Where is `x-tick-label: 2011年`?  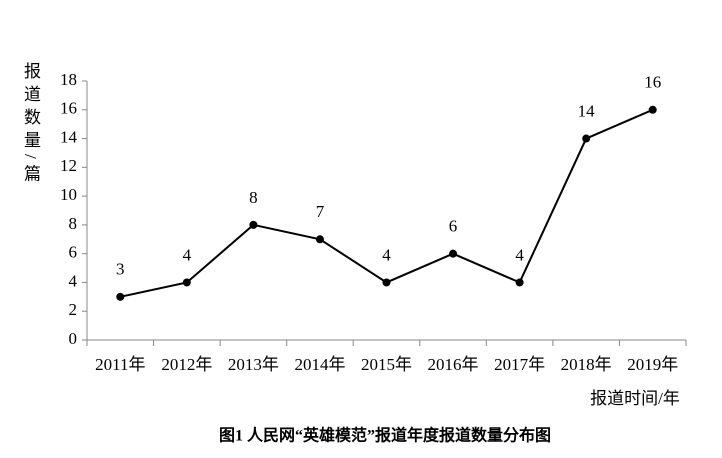
x-tick-label: 2011年 is located at coordinates (120, 364).